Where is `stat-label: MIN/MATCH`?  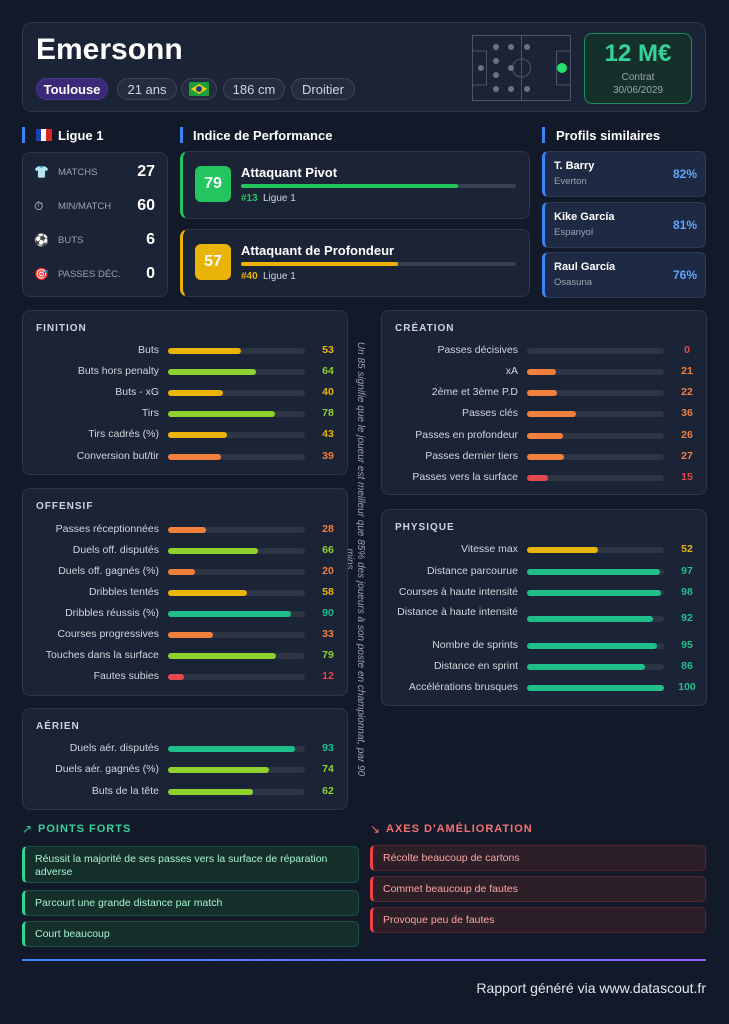 stat-label: MIN/MATCH is located at coordinates (85, 206).